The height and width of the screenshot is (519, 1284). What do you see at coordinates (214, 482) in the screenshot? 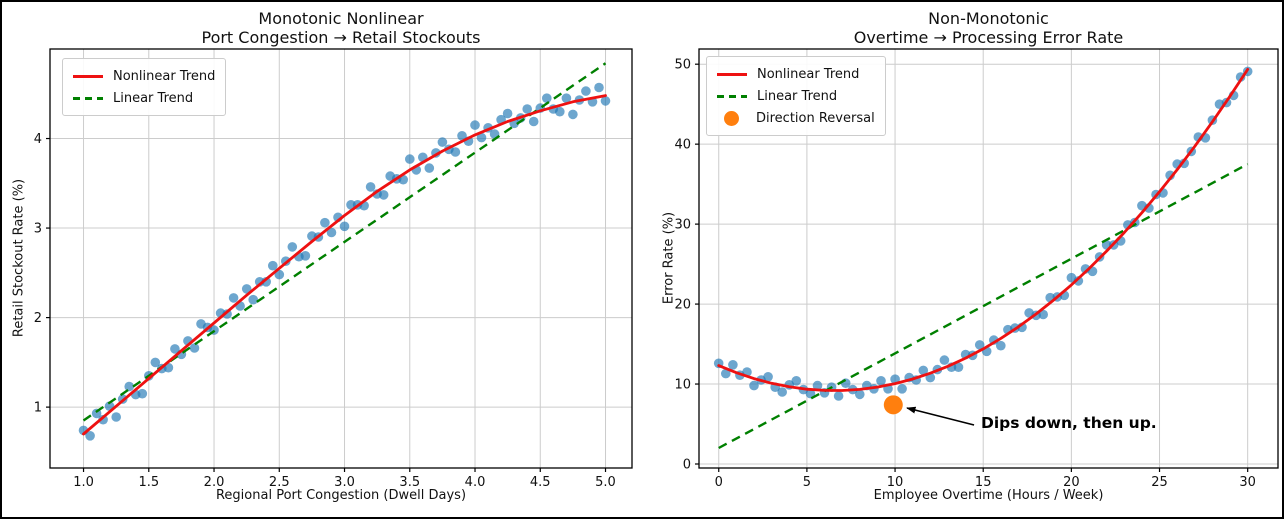
I see `x-tick-label: 2.0` at bounding box center [214, 482].